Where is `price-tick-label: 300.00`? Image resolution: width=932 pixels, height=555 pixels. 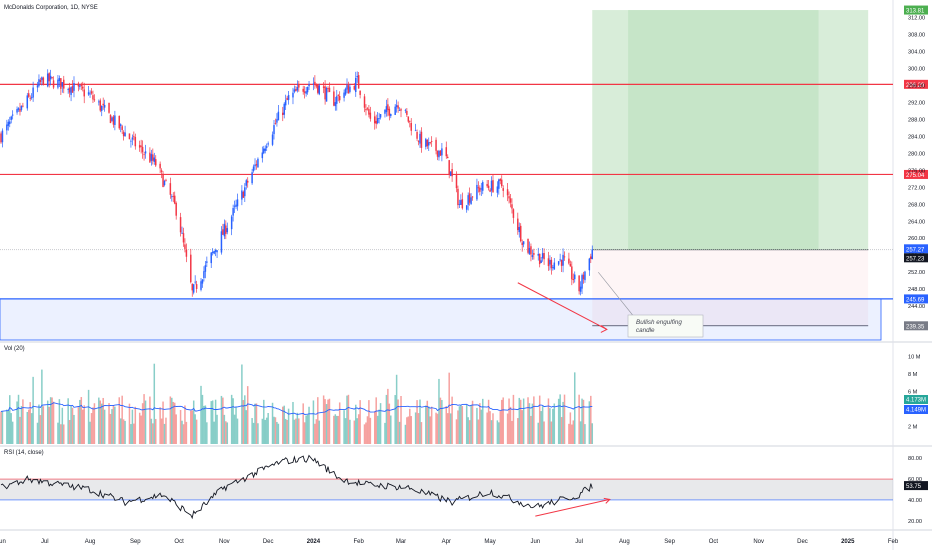 price-tick-label: 300.00 is located at coordinates (916, 70).